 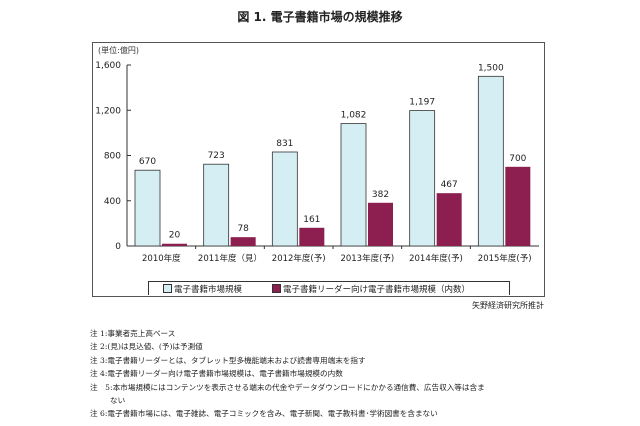 What do you see at coordinates (118, 401) in the screenshot?
I see `note-5-cont: ない` at bounding box center [118, 401].